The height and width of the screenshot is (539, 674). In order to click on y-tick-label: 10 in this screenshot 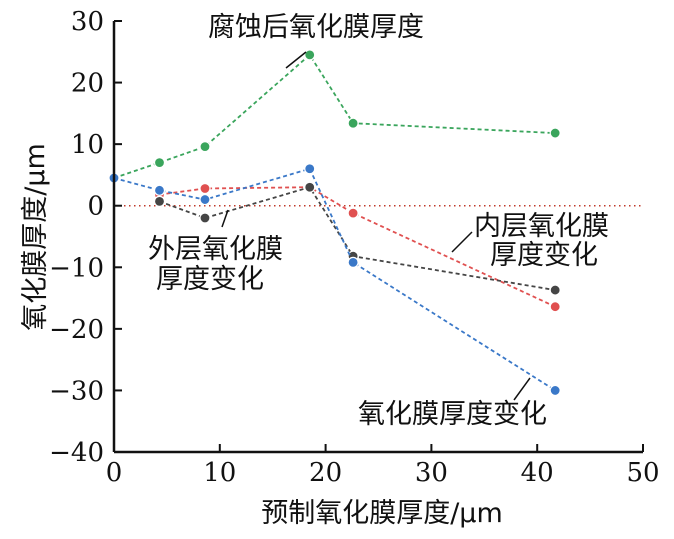, I will do `click(87, 145)`.